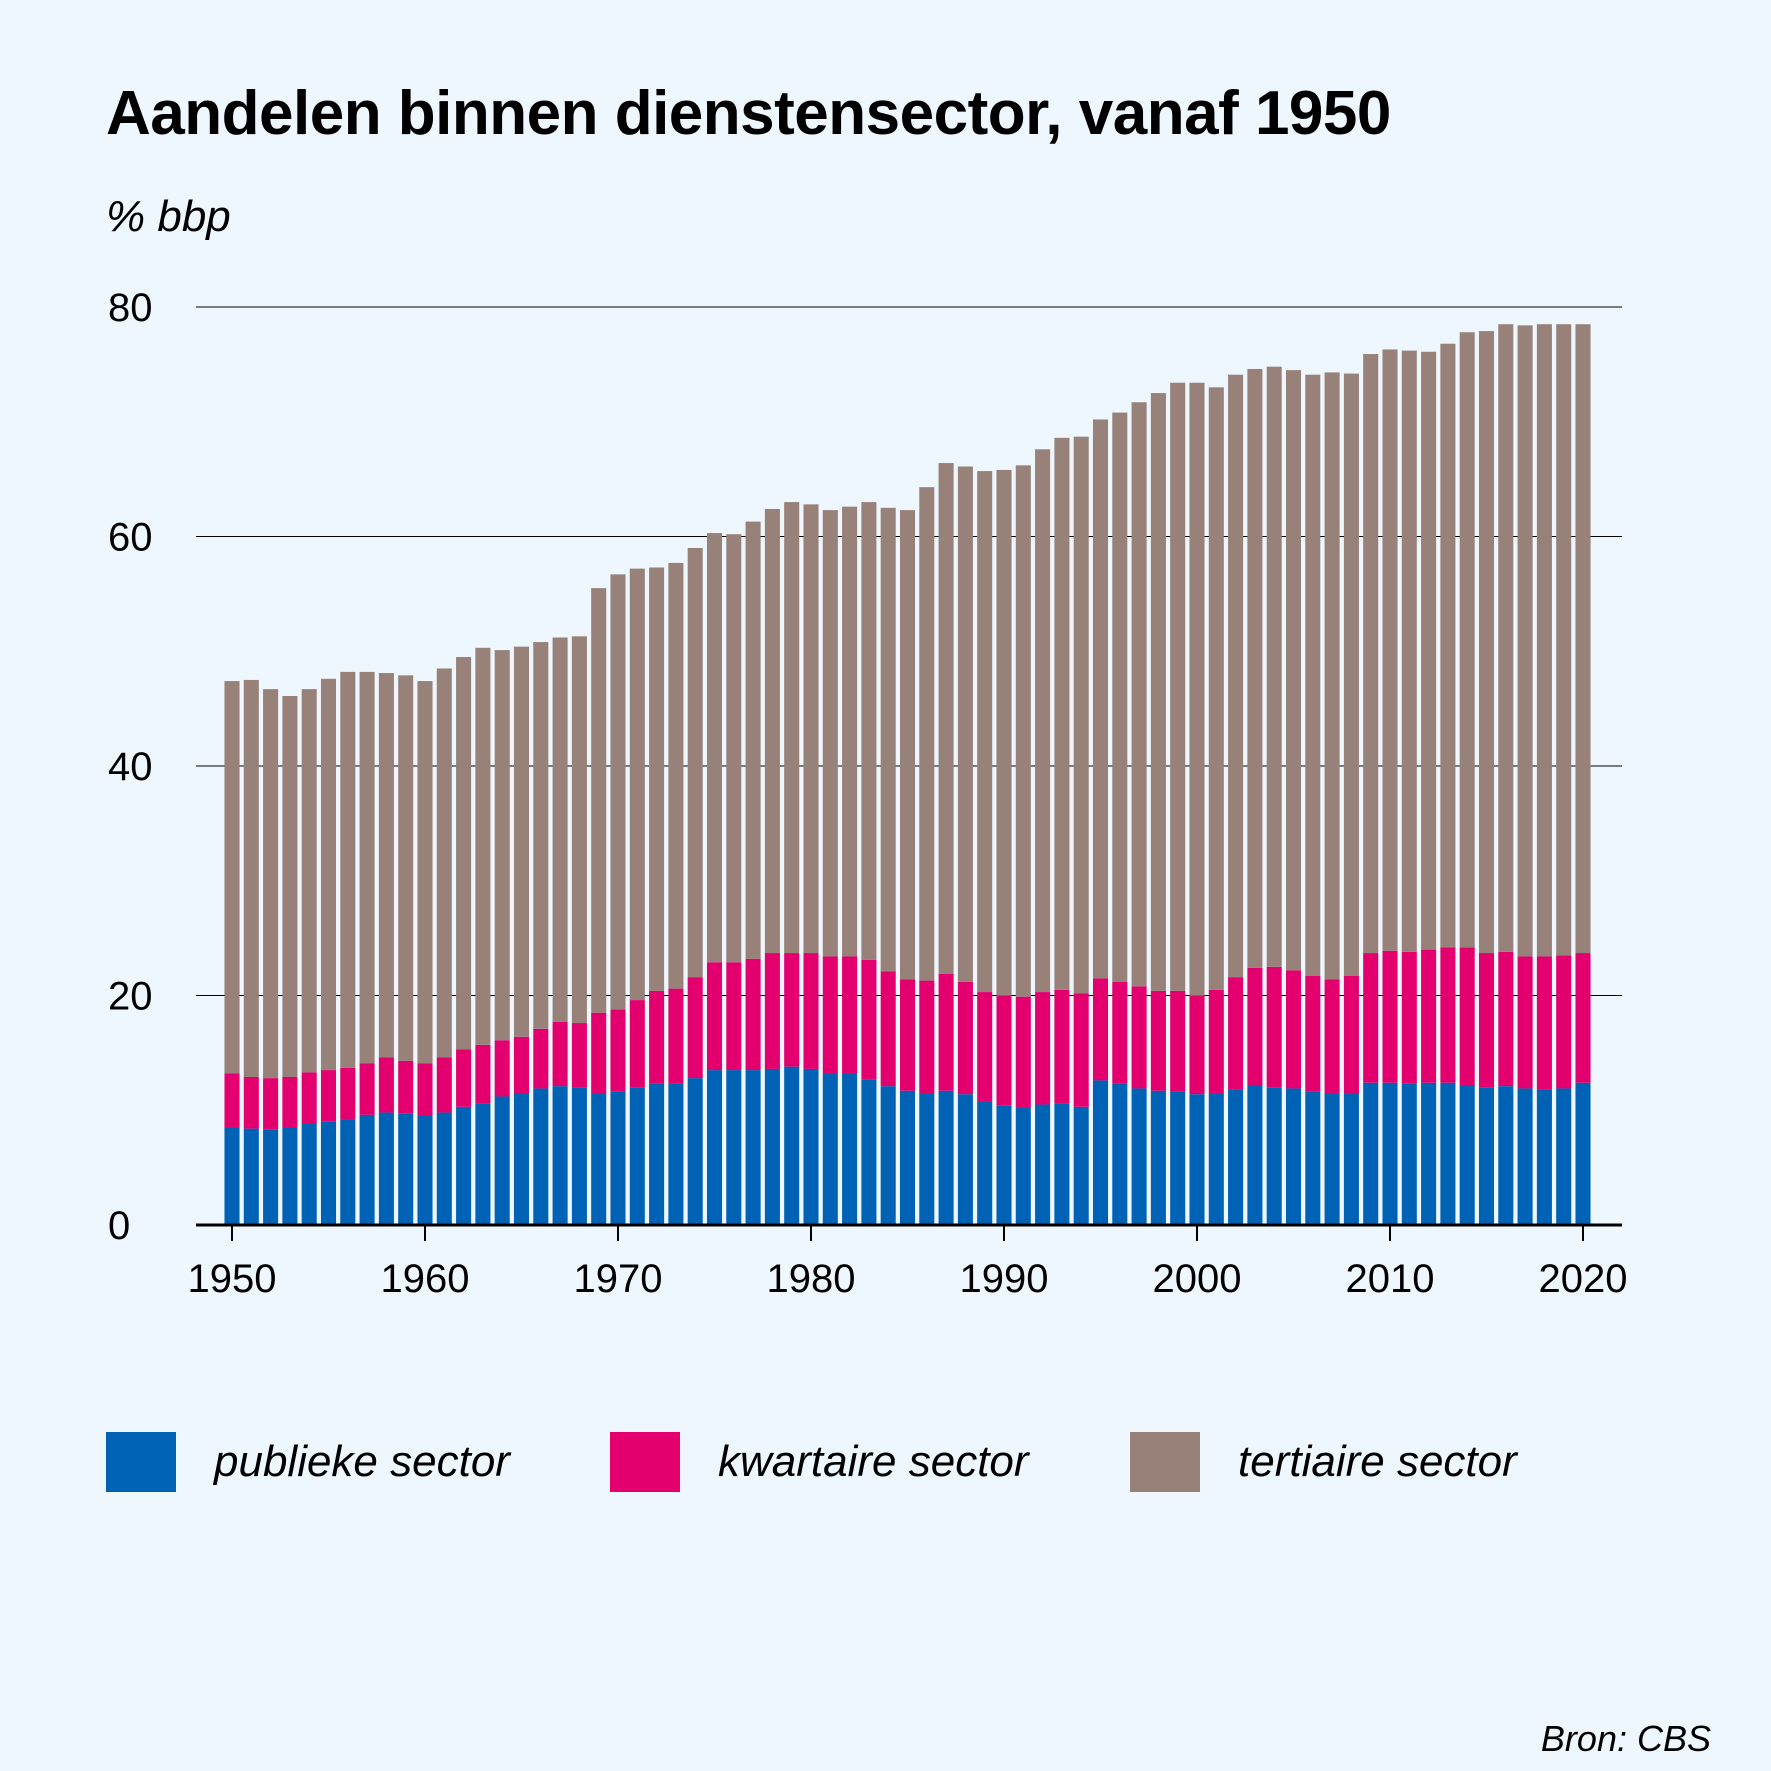 The height and width of the screenshot is (1771, 1771). What do you see at coordinates (1120, 1154) in the screenshot?
I see `bar-publieke-1996` at bounding box center [1120, 1154].